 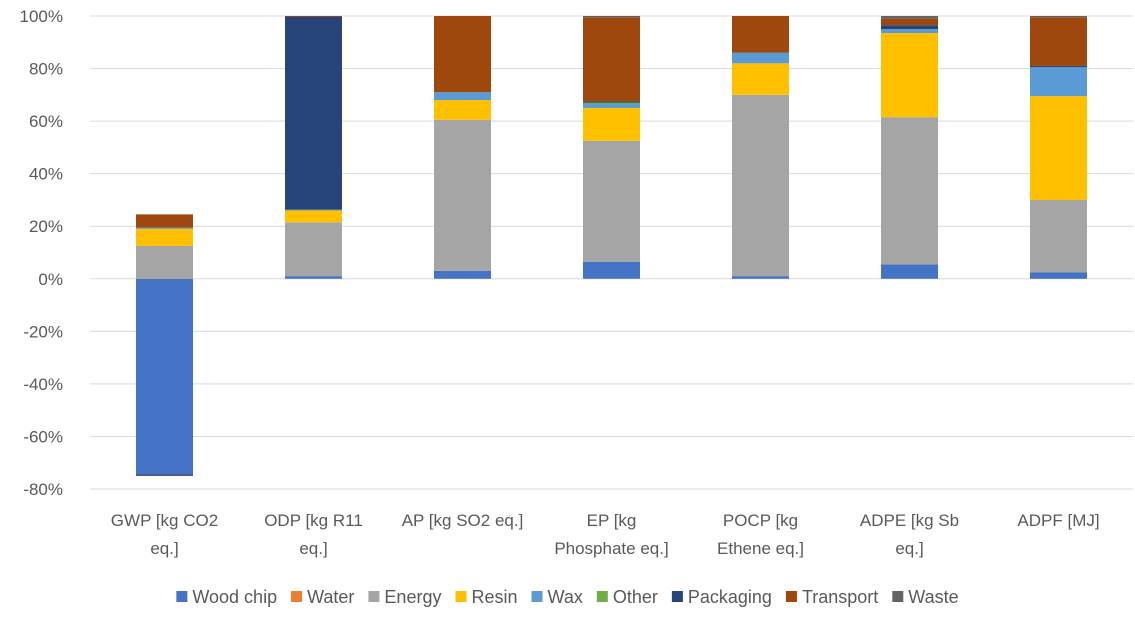 What do you see at coordinates (164, 520) in the screenshot?
I see `x-category-label: GWP [kg CO2` at bounding box center [164, 520].